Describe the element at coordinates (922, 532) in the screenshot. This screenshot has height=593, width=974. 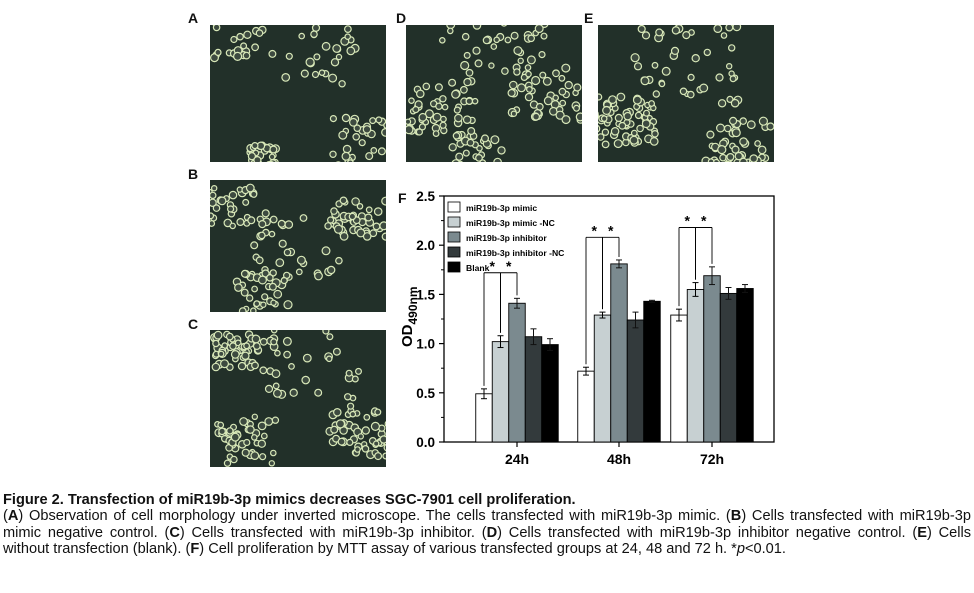
I see `caption-segment: E` at that location.